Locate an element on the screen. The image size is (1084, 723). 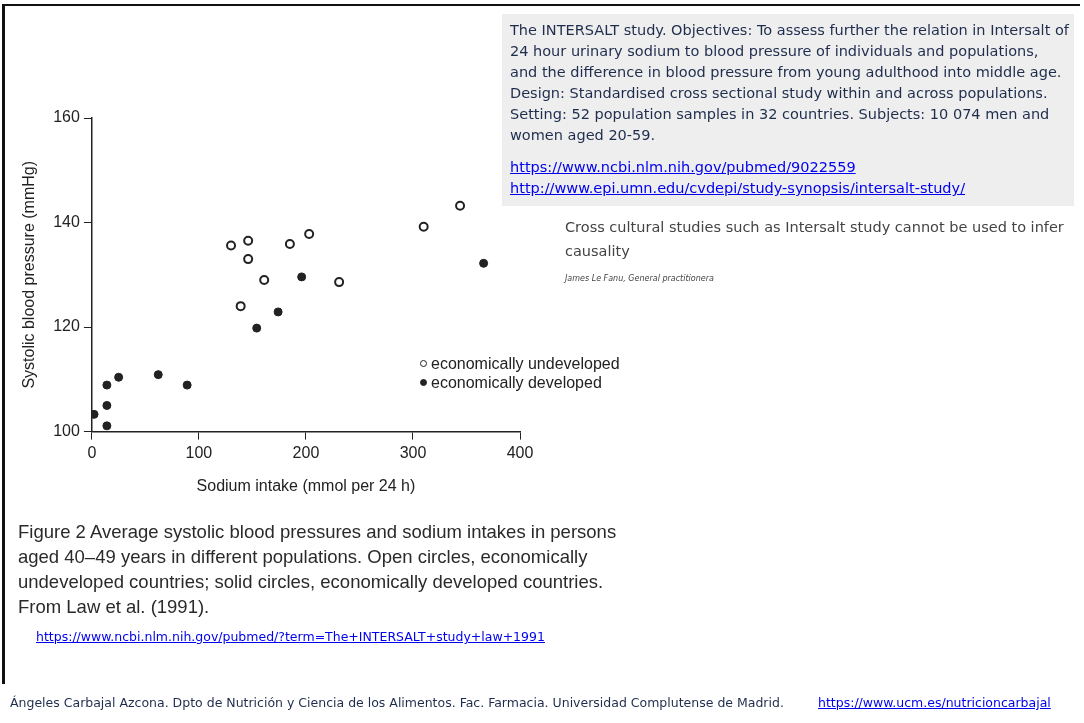
x-tick-label: 100 is located at coordinates (199, 452).